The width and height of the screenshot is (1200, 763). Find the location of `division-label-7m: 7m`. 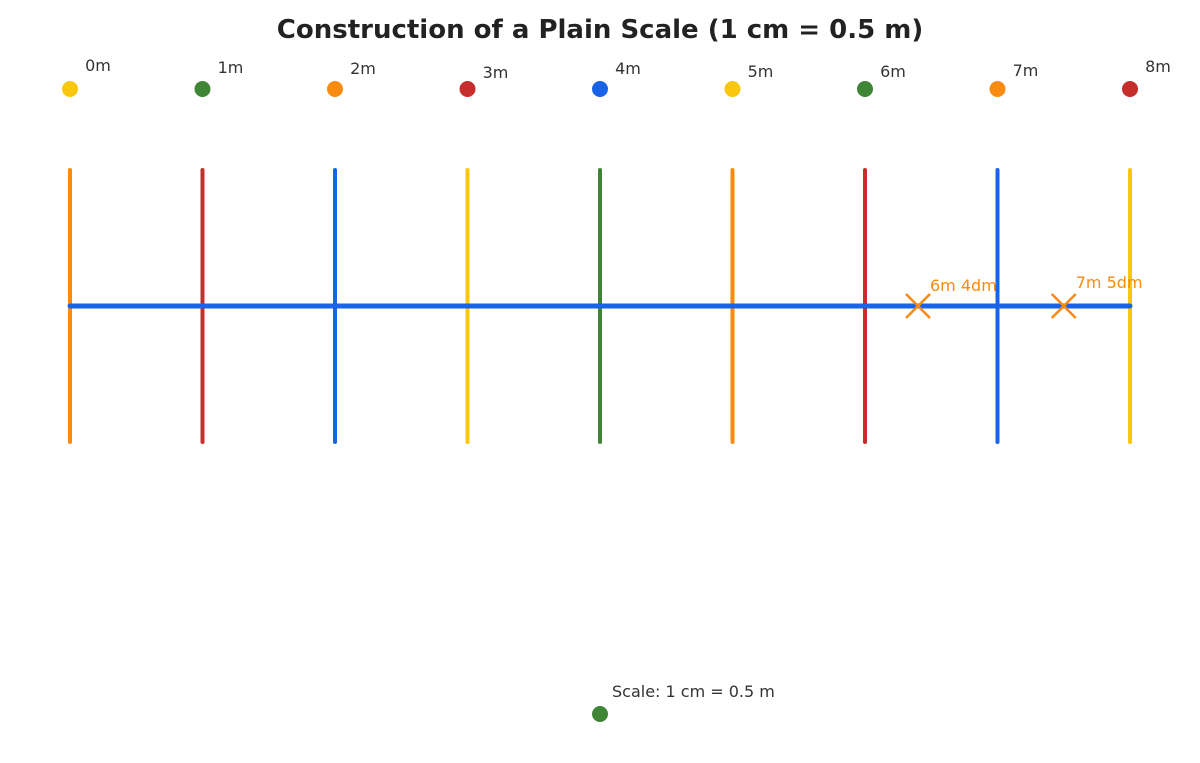

division-label-7m: 7m is located at coordinates (1026, 70).